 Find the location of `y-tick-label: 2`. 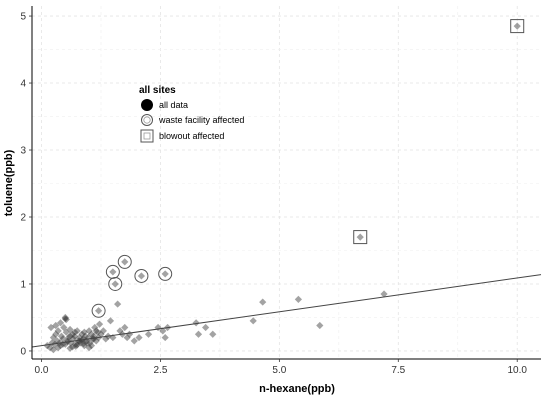

y-tick-label: 2 is located at coordinates (23, 217).